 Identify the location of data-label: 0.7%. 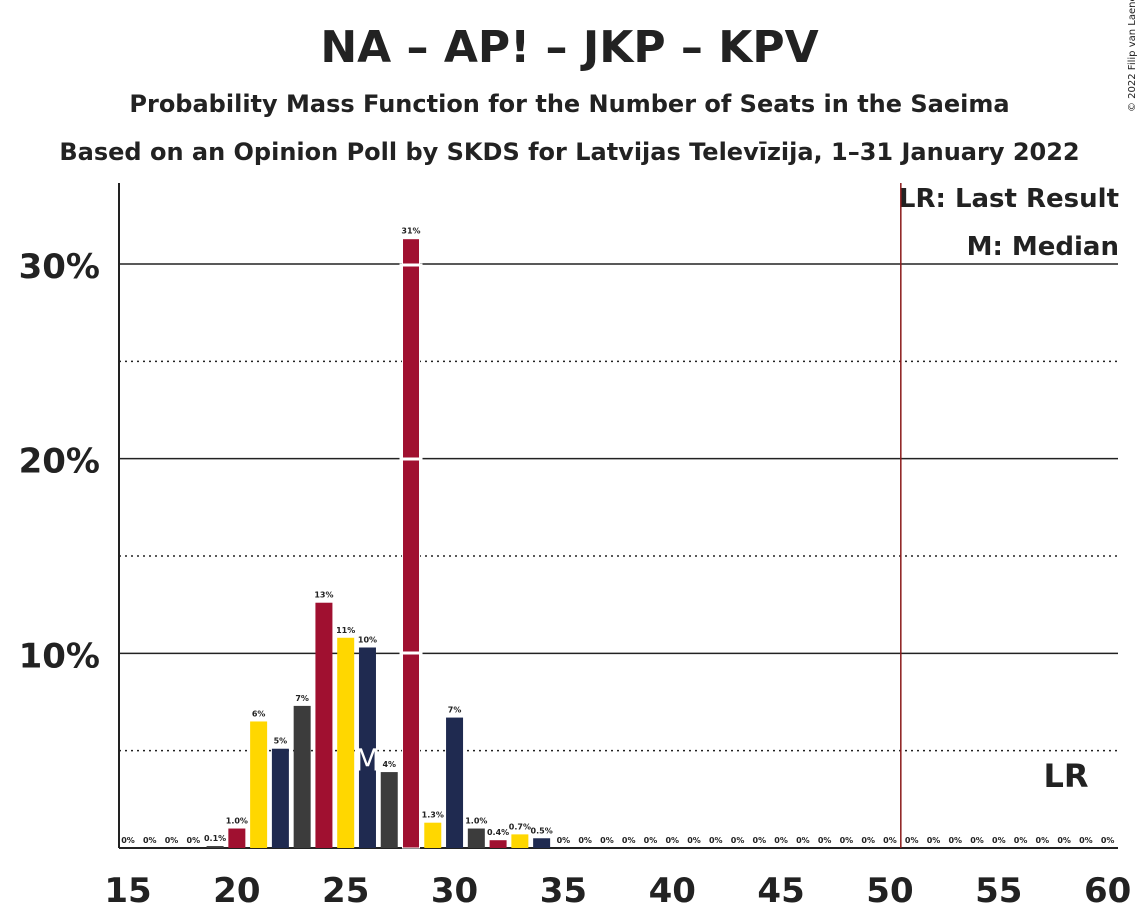
(520, 826).